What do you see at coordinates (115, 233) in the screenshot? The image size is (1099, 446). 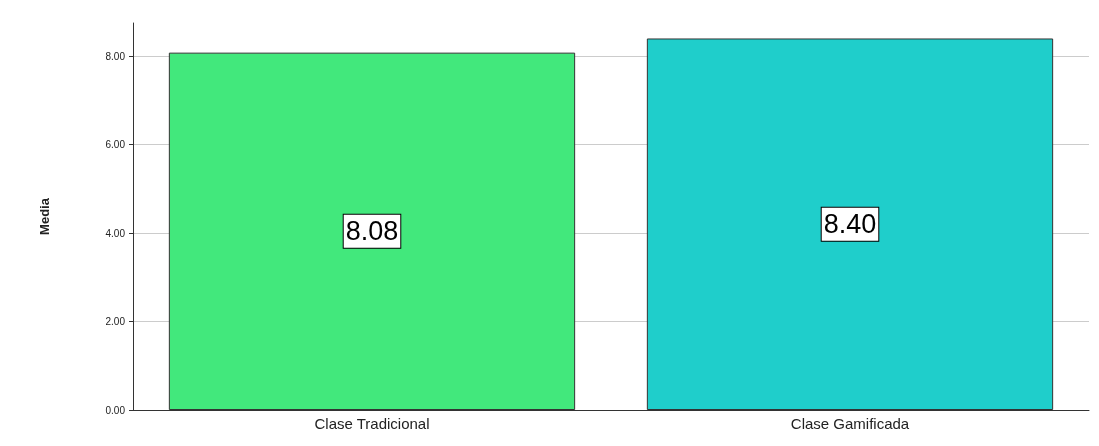 I see `y-tick-label: 4.00` at bounding box center [115, 233].